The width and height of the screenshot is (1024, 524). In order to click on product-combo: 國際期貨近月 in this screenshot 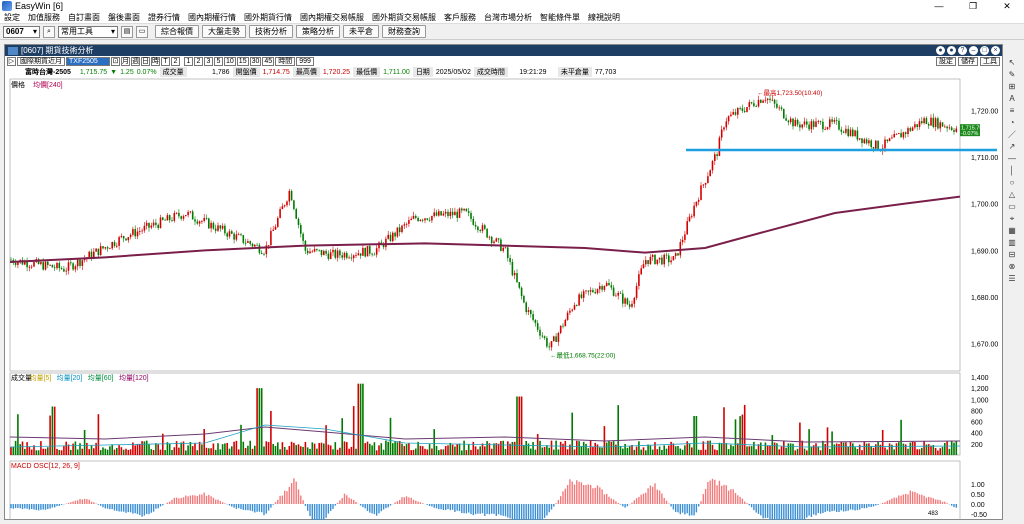, I will do `click(41, 61)`.